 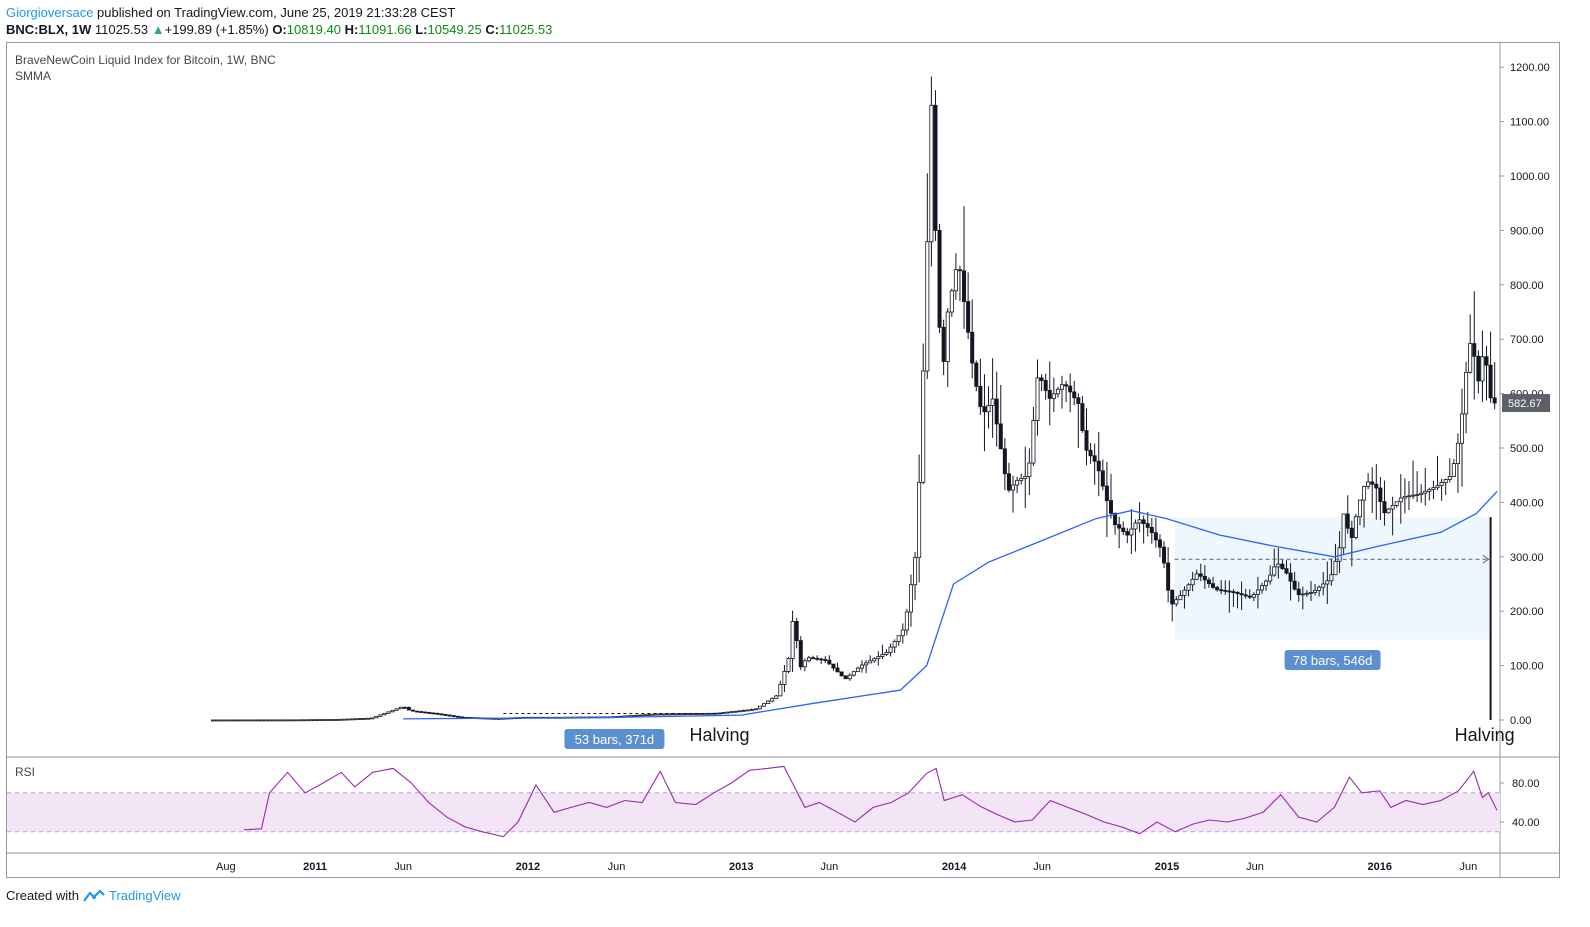 What do you see at coordinates (1526, 403) in the screenshot?
I see `last-price-tag` at bounding box center [1526, 403].